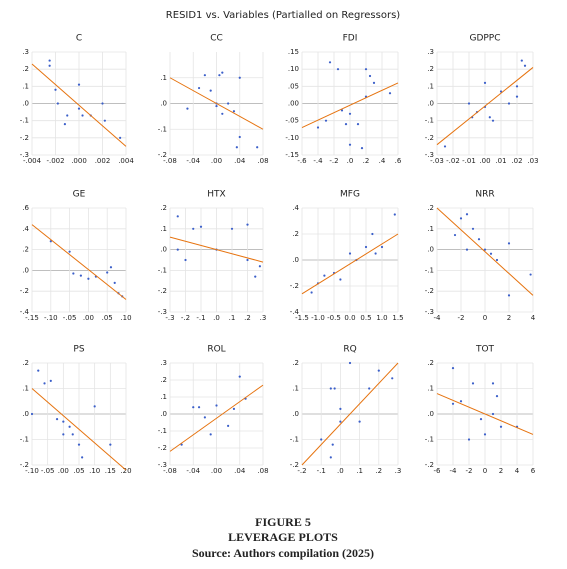 This screenshot has height=569, width=567. Describe the element at coordinates (48, 471) in the screenshot. I see `x-tick-label: -.05` at that location.